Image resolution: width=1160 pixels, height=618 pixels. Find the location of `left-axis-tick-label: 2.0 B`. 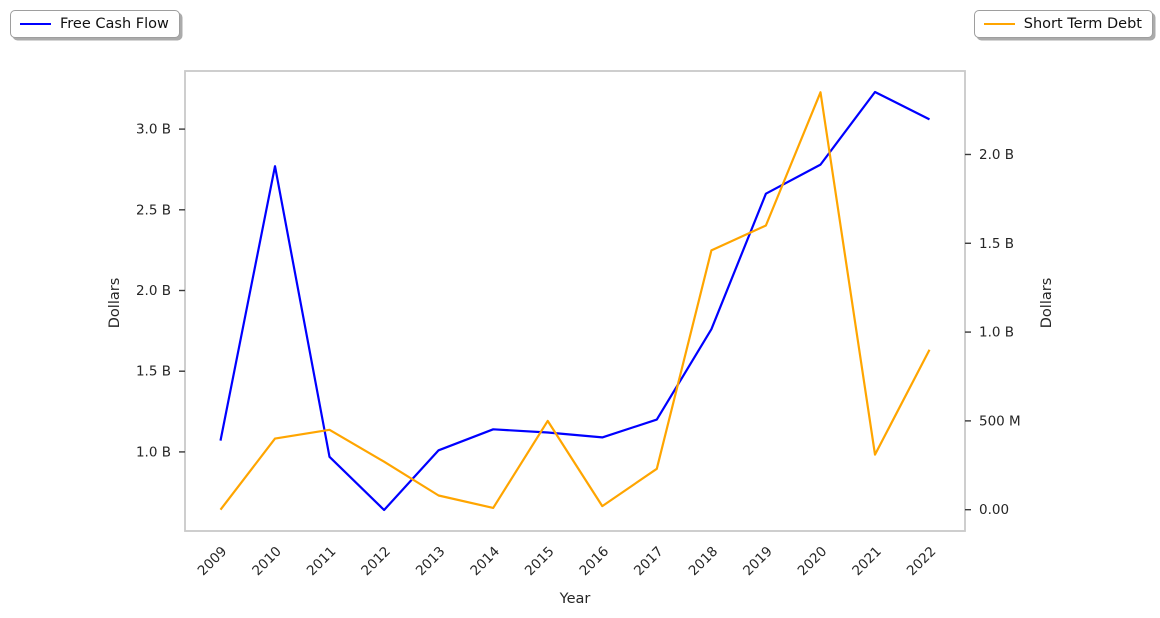

left-axis-tick-label: 2.0 B is located at coordinates (153, 291).